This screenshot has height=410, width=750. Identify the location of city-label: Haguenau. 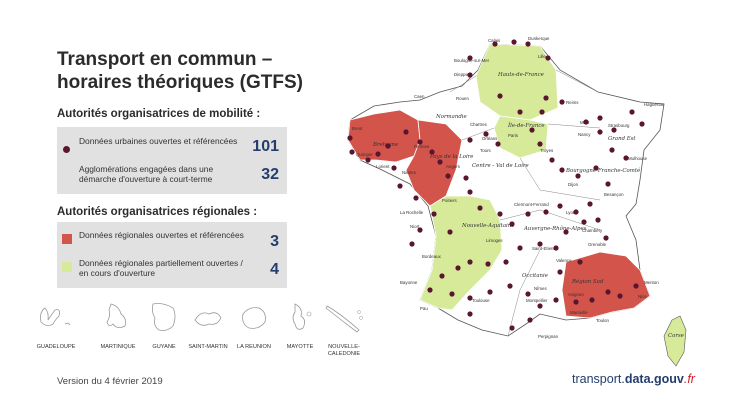
(654, 104).